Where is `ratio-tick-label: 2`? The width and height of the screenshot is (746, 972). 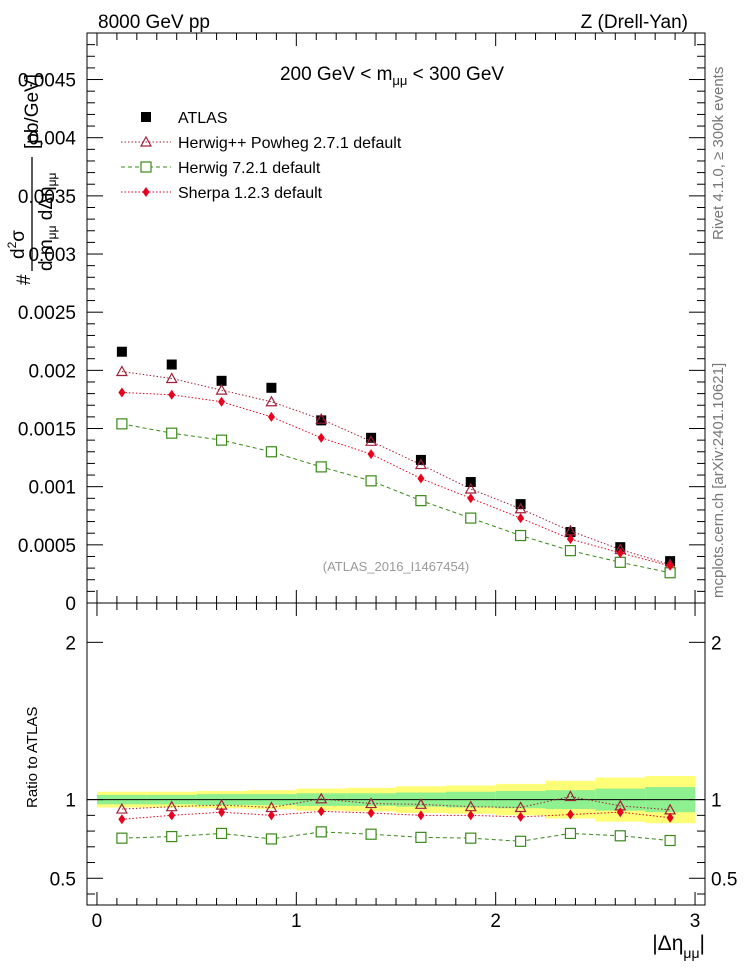
ratio-tick-label: 2 is located at coordinates (70, 643).